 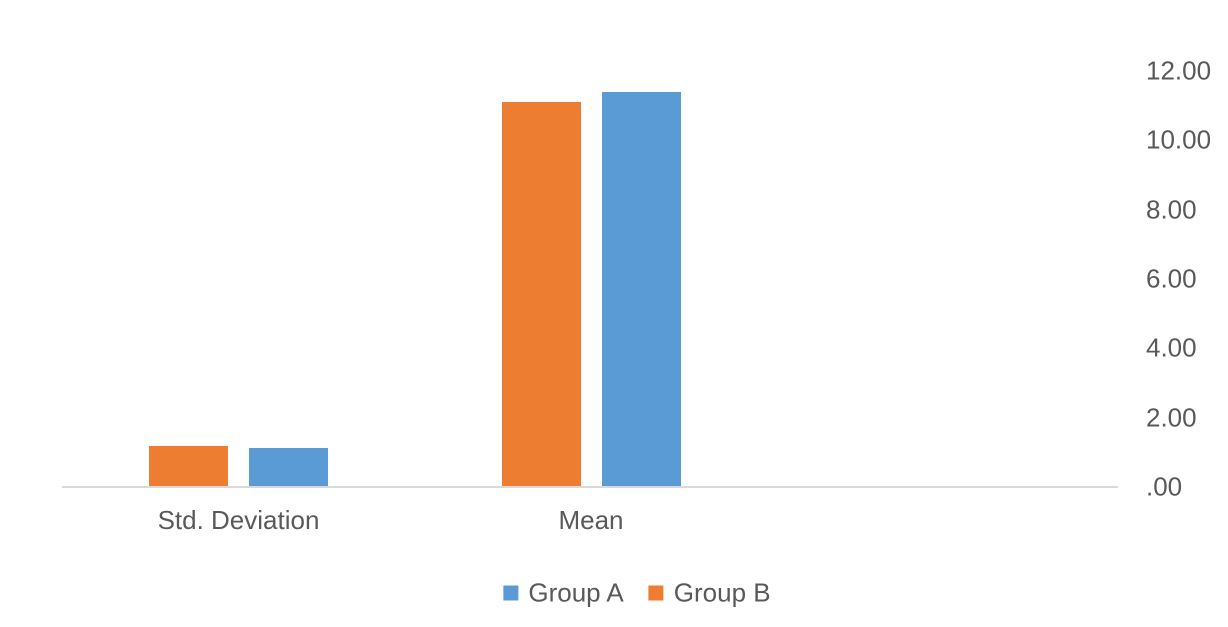 What do you see at coordinates (1179, 70) in the screenshot?
I see `value-axis-tick-label: 12.00` at bounding box center [1179, 70].